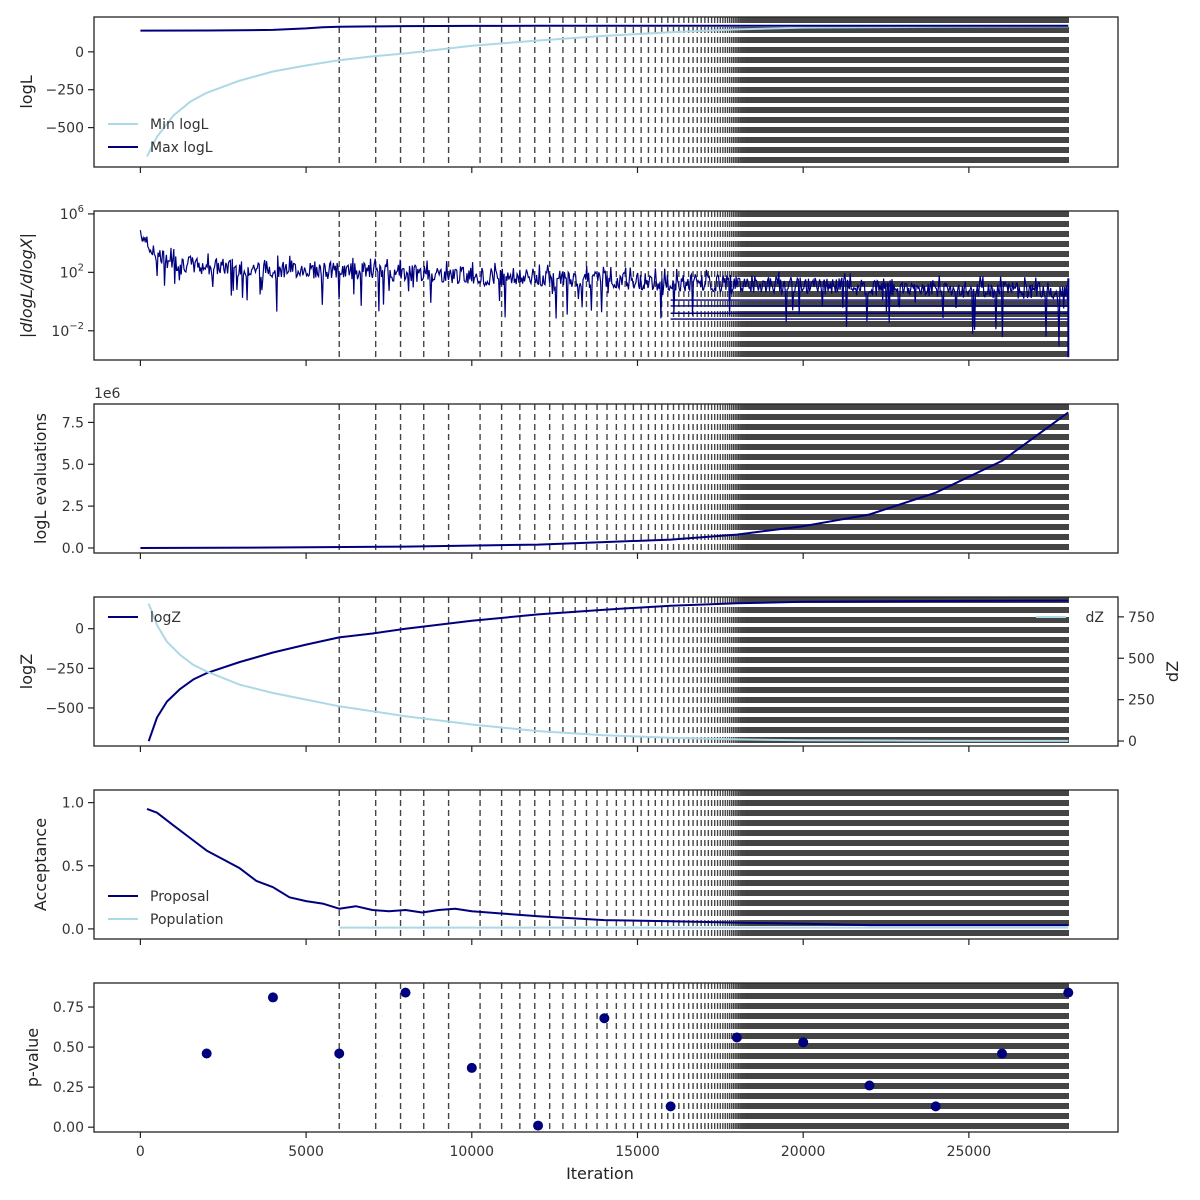 This screenshot has height=1200, width=1200. What do you see at coordinates (600, 1173) in the screenshot?
I see `x-axis-label: Iteration` at bounding box center [600, 1173].